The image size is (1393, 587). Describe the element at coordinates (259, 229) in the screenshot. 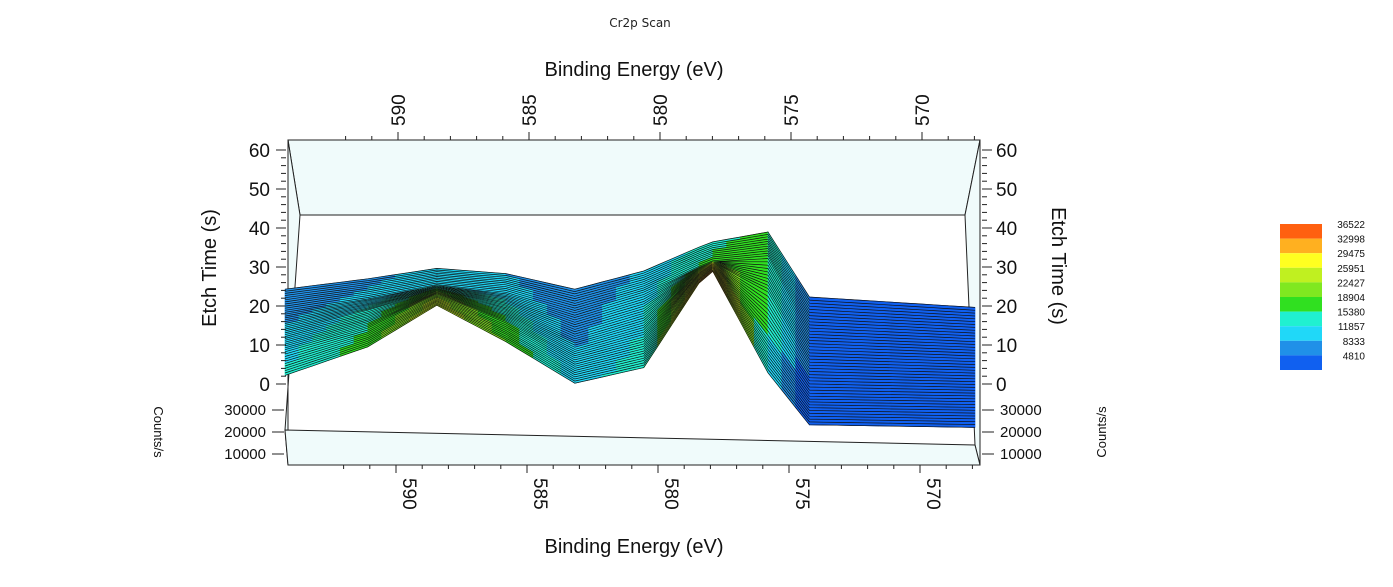

I see `y-tick-label-left: 40` at that location.